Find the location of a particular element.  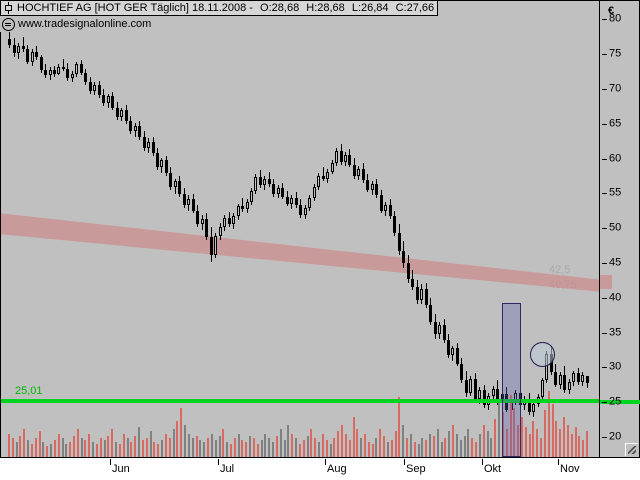

copyright-icon is located at coordinates (8, 24).